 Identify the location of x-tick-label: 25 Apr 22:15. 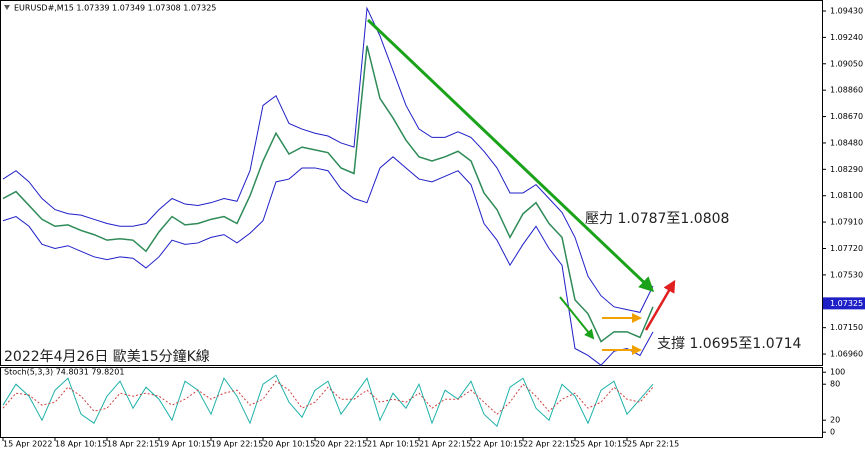
(653, 444).